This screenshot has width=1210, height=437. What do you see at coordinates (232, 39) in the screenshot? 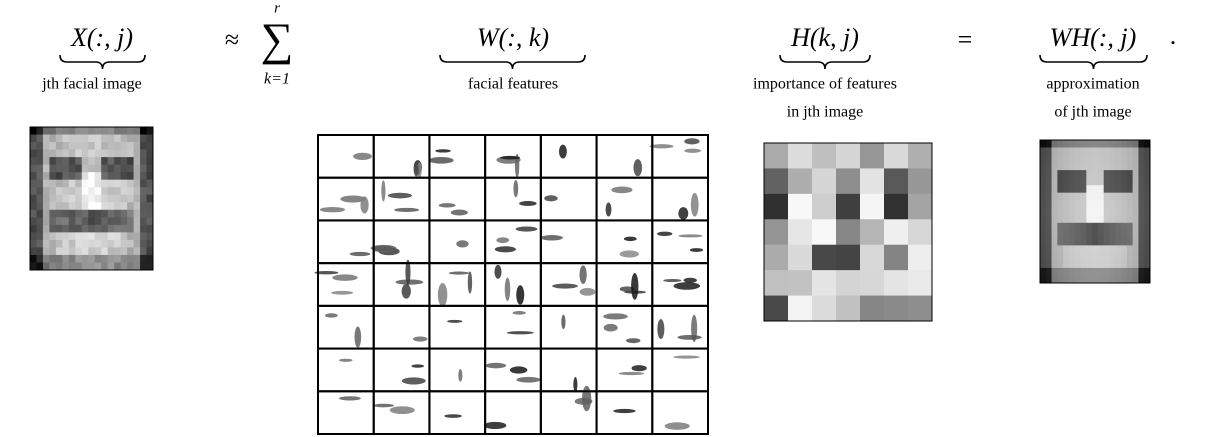
I see `approx-sign: ≈` at bounding box center [232, 39].